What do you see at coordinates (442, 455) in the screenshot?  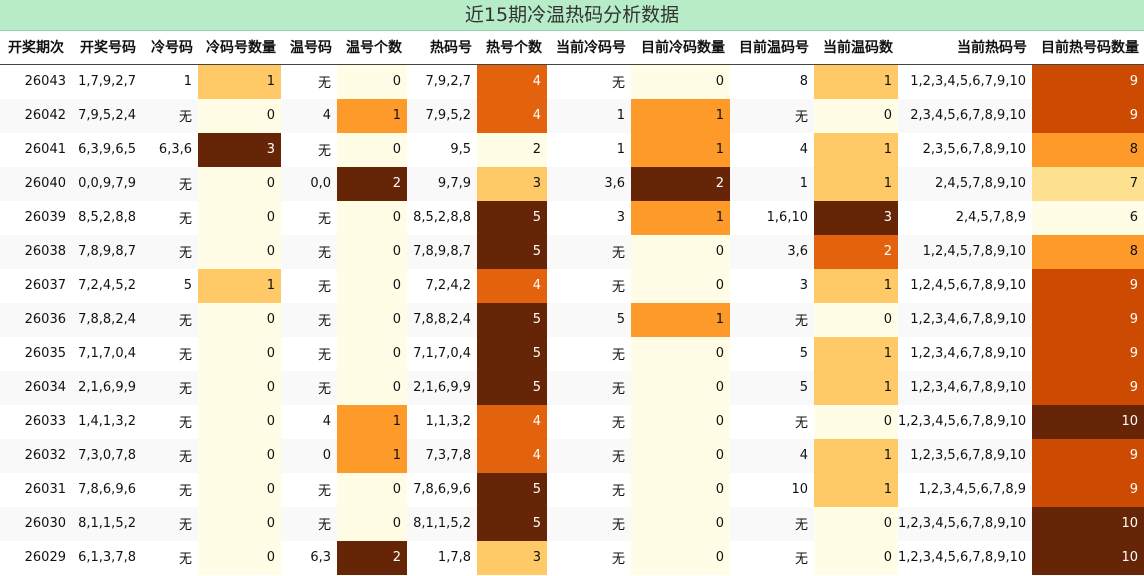 I see `table-cell: 7,3,7,8` at bounding box center [442, 455].